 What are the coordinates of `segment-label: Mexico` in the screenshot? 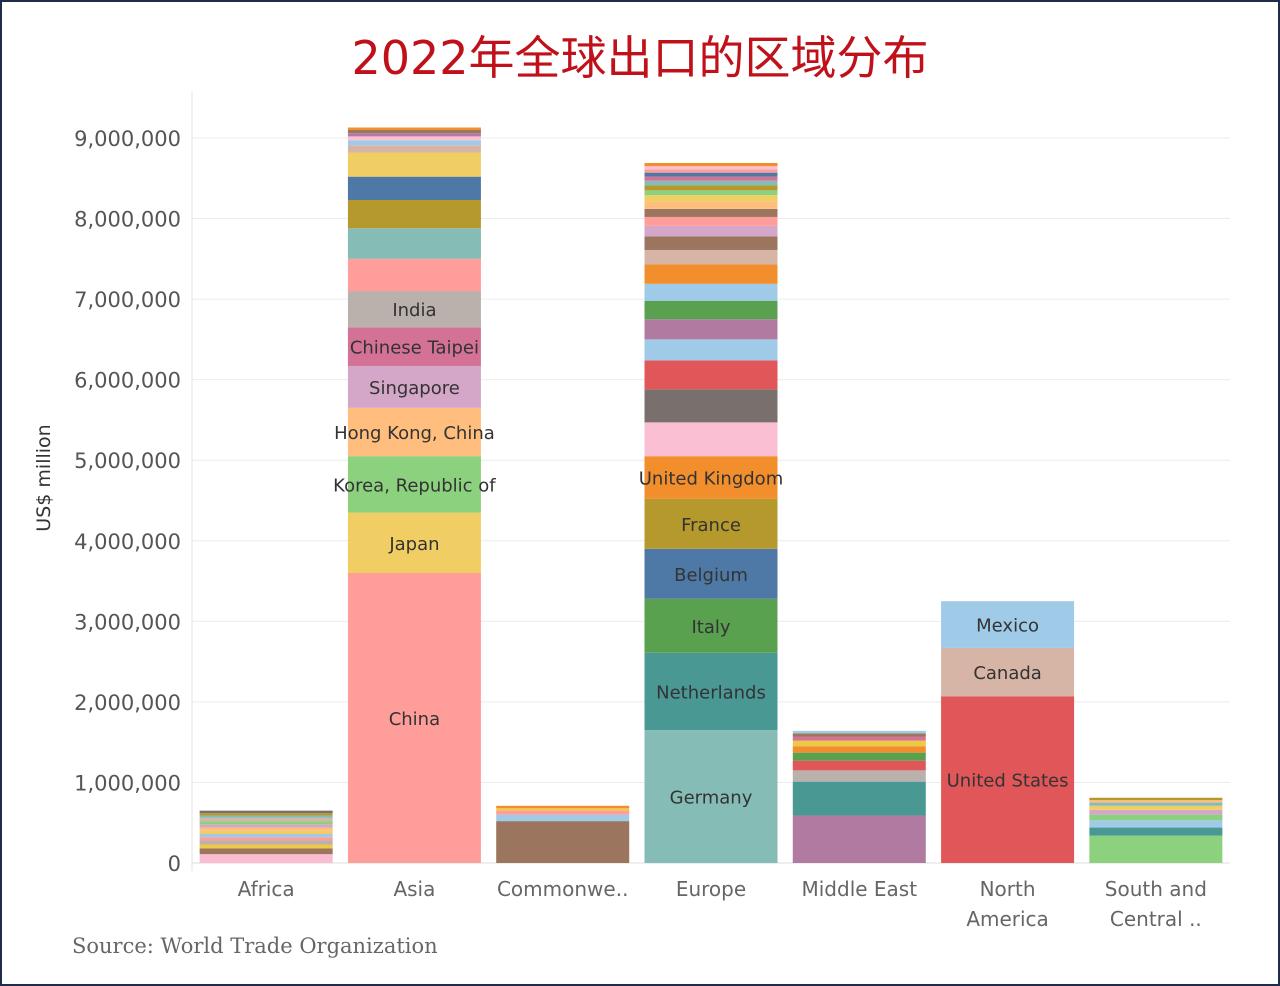 It's located at (1007, 626).